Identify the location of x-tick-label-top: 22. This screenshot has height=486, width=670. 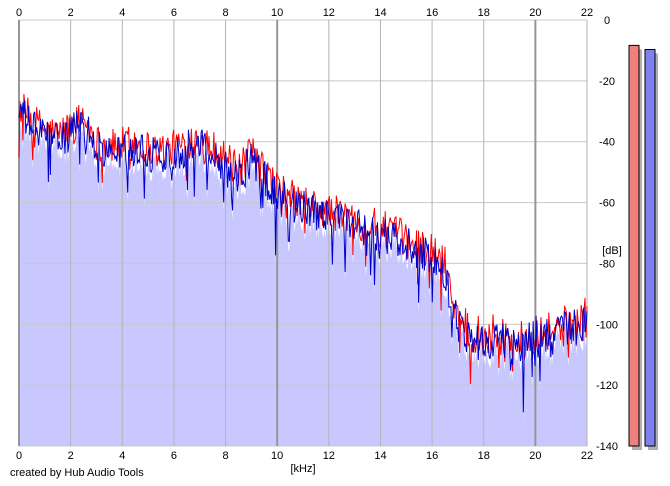
(587, 13).